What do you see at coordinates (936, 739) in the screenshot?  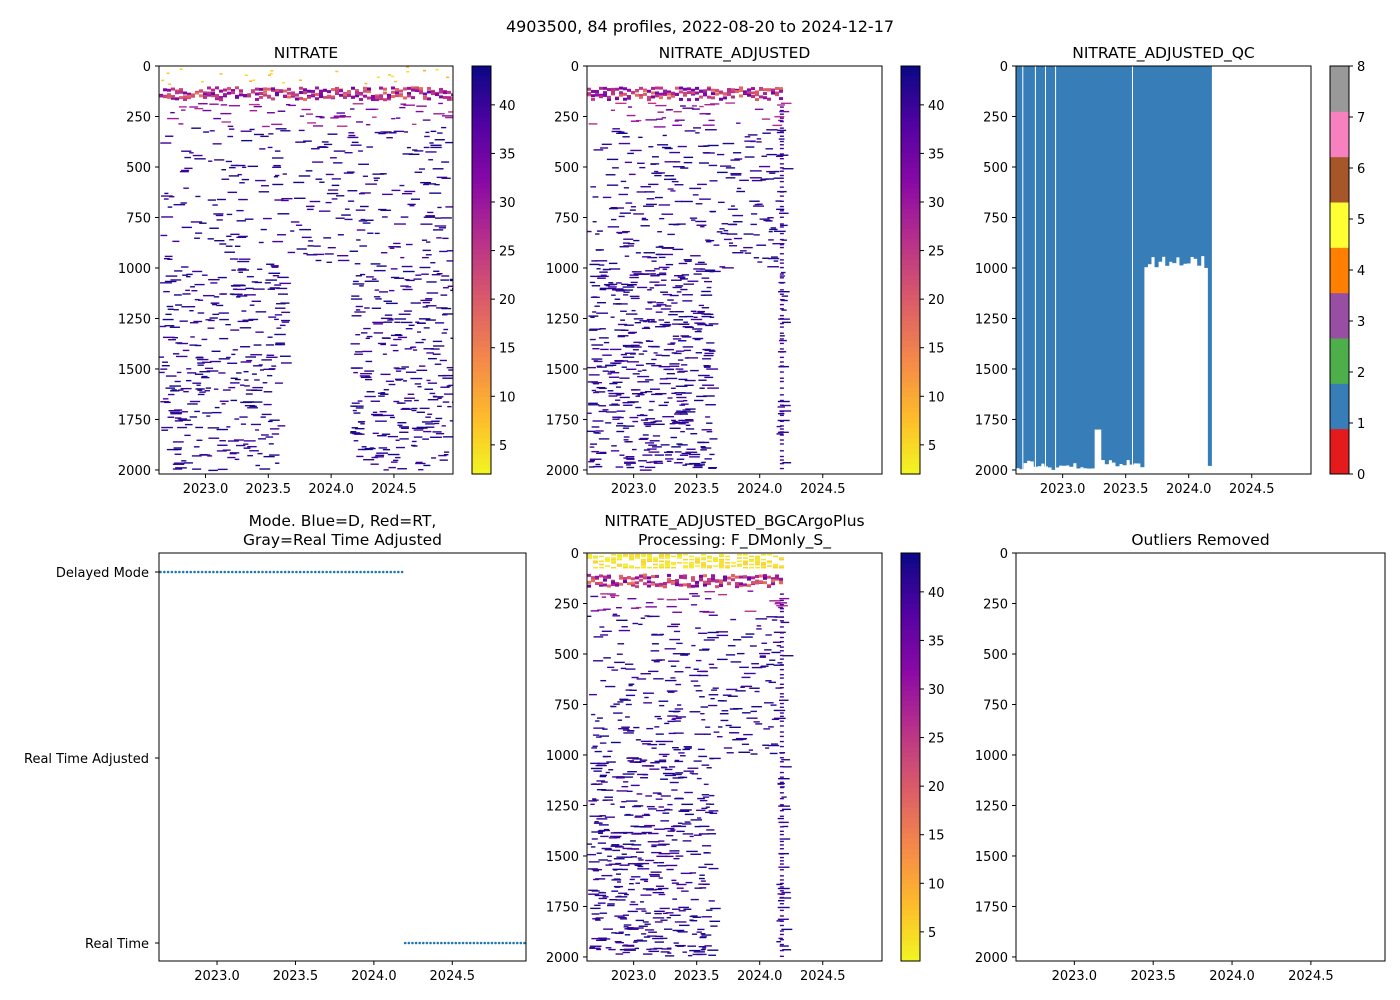 I see `colorbar-tick-label: 25` at bounding box center [936, 739].